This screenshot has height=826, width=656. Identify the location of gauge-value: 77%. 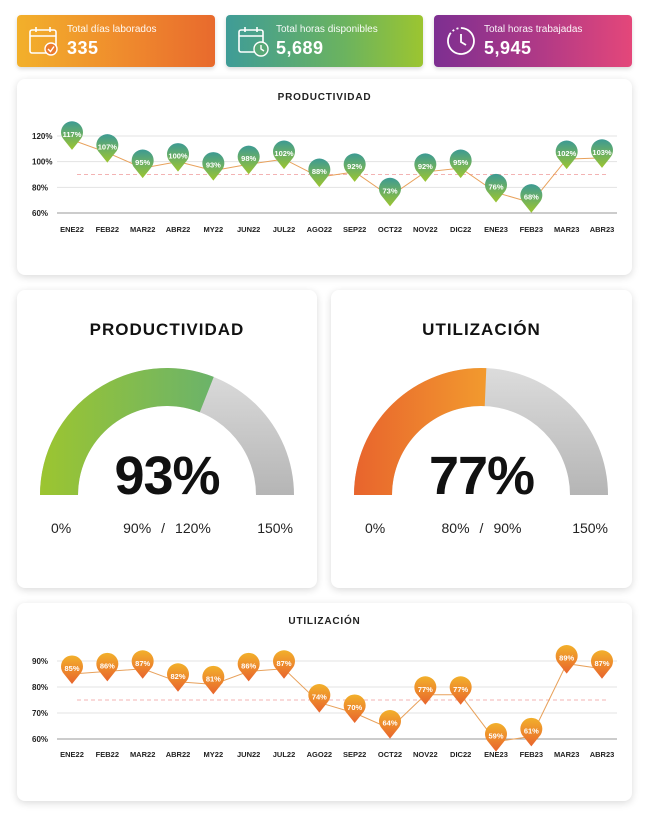
(481, 476).